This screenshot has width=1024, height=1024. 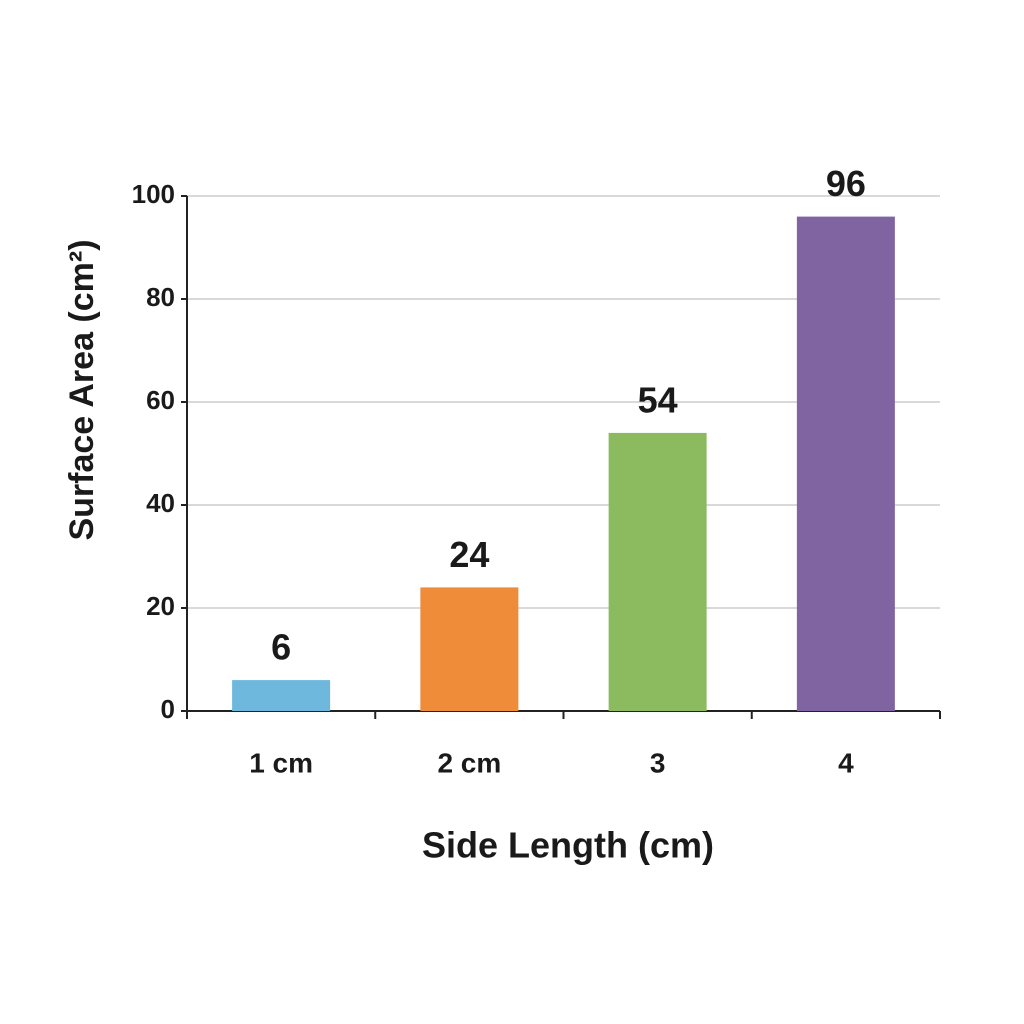 I want to click on x-axis-title: Side Length (cm), so click(x=568, y=845).